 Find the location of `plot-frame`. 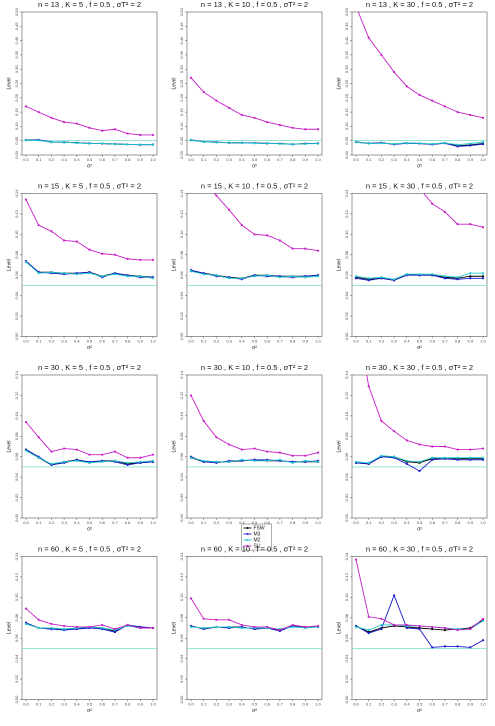

plot-frame is located at coordinates (89, 83).